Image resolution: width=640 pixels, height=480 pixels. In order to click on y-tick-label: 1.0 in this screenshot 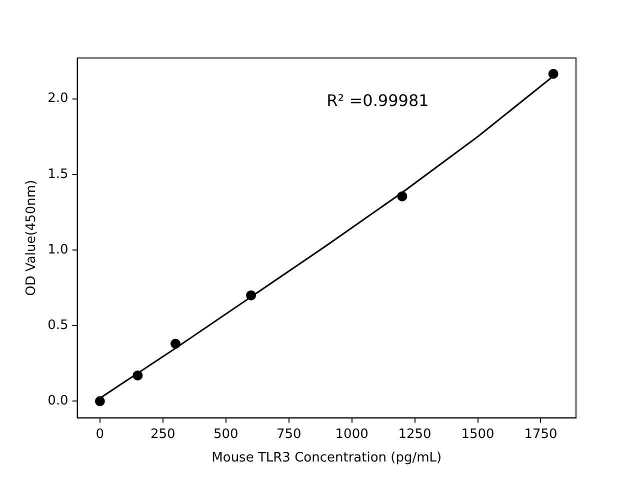, I will do `click(58, 250)`.